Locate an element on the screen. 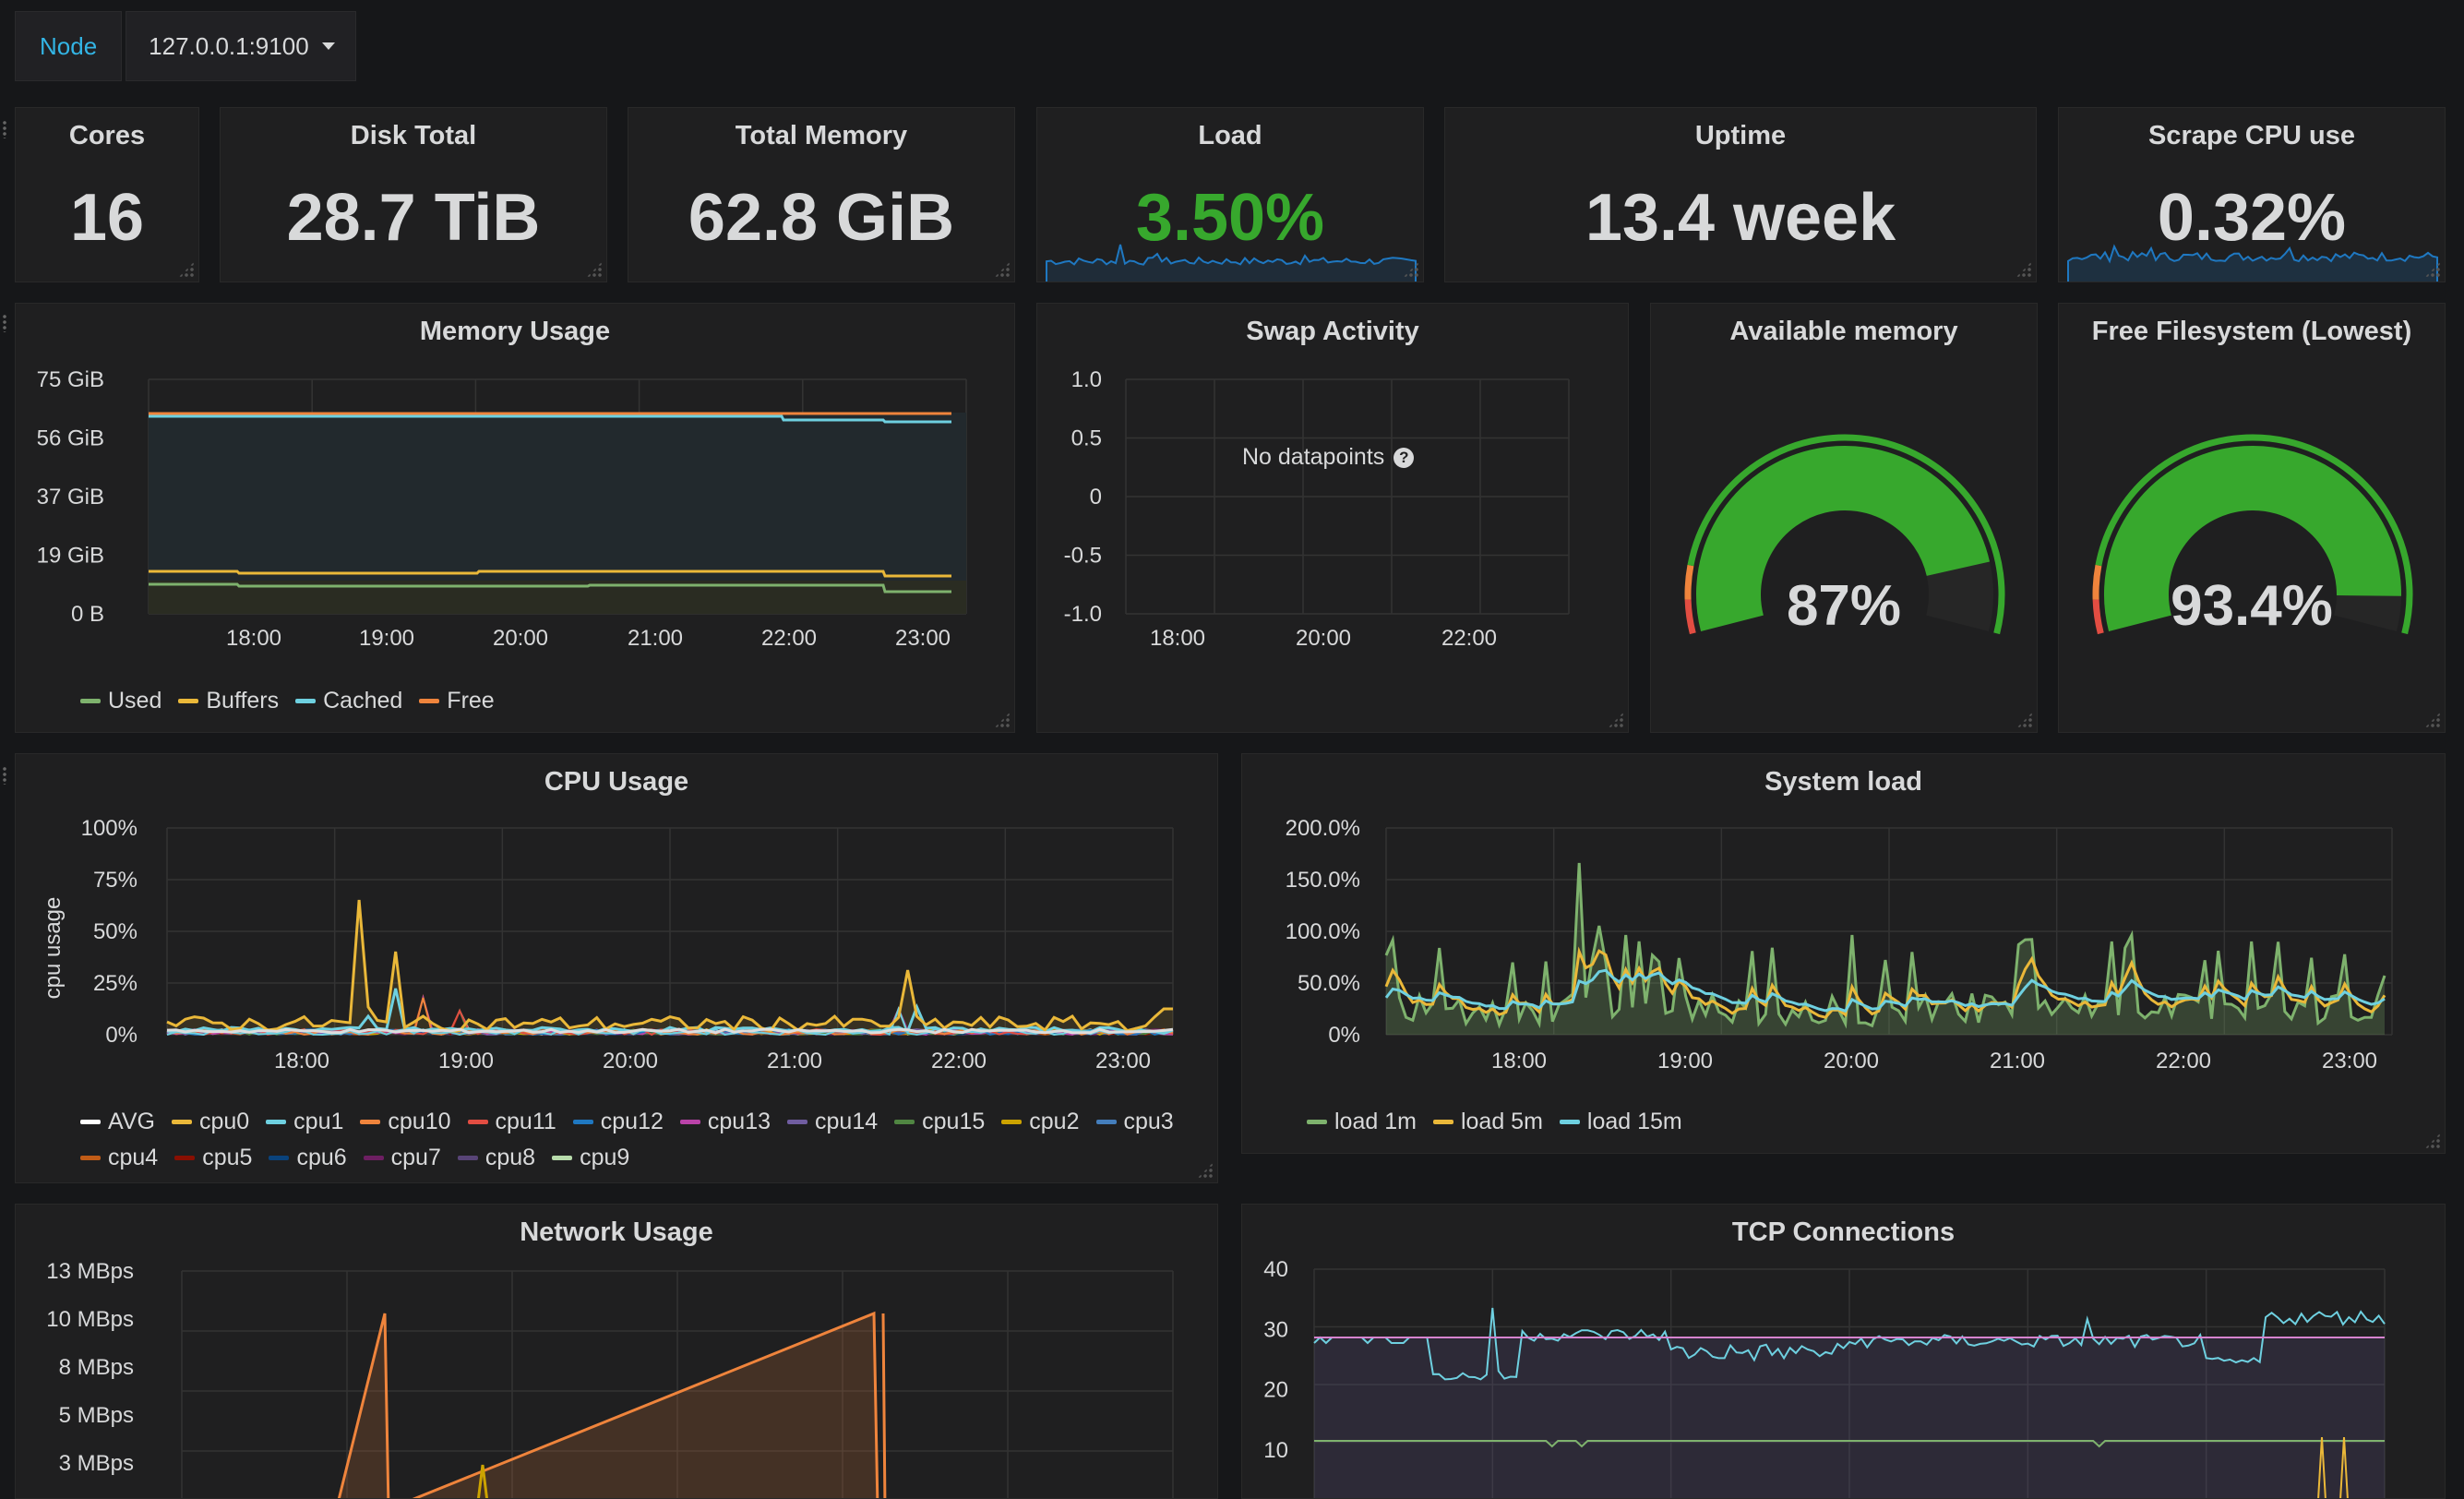 This screenshot has height=1499, width=2464. legend-label: Used is located at coordinates (135, 701).